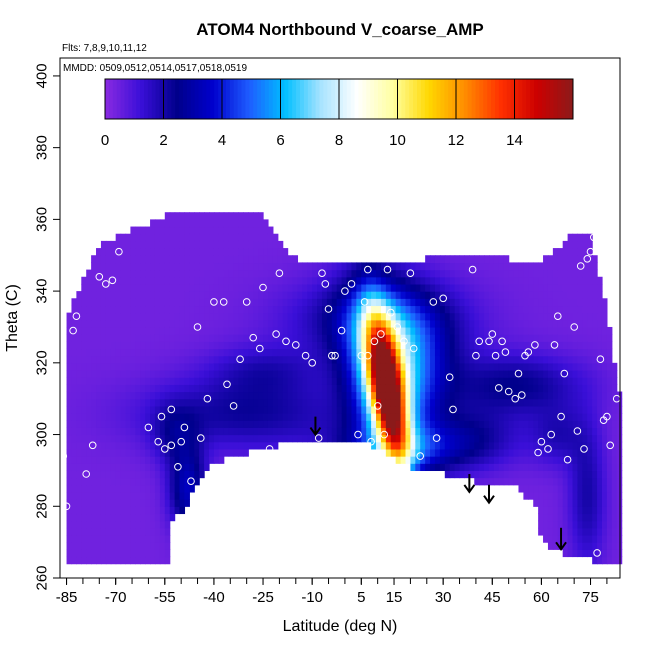 The height and width of the screenshot is (650, 650). I want to click on x-tick-label-7: 15, so click(394, 597).